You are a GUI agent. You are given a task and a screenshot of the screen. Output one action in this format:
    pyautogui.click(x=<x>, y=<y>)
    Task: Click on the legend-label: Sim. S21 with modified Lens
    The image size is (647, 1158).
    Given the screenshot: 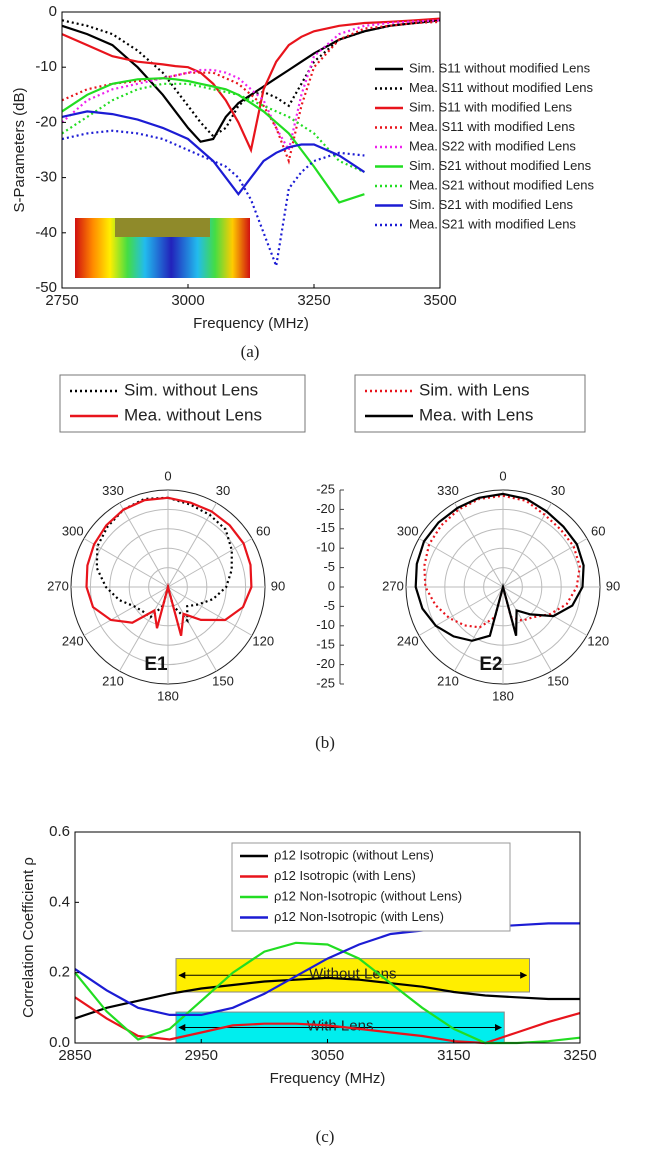 What is the action you would take?
    pyautogui.click(x=491, y=204)
    